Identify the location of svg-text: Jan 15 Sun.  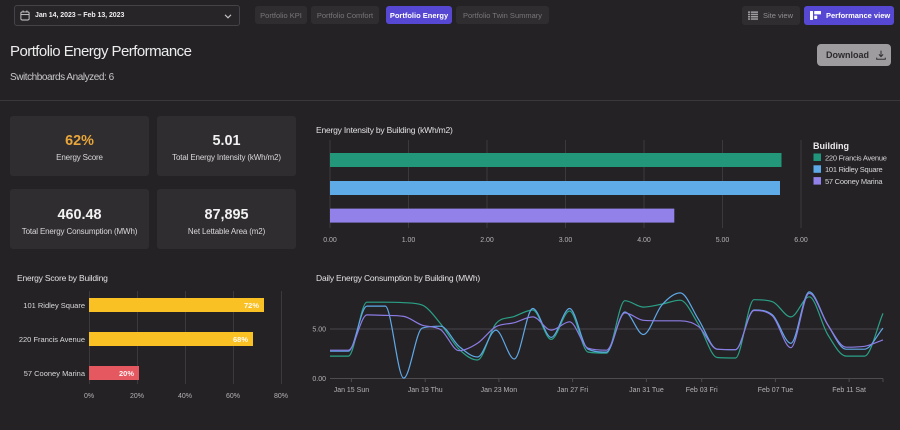
(352, 390).